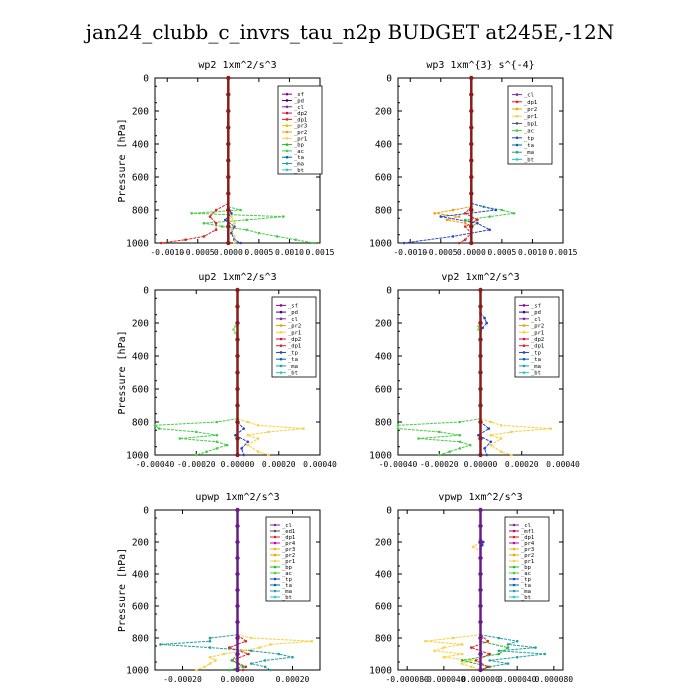  I want to click on y-tick-label: 600, so click(383, 390).